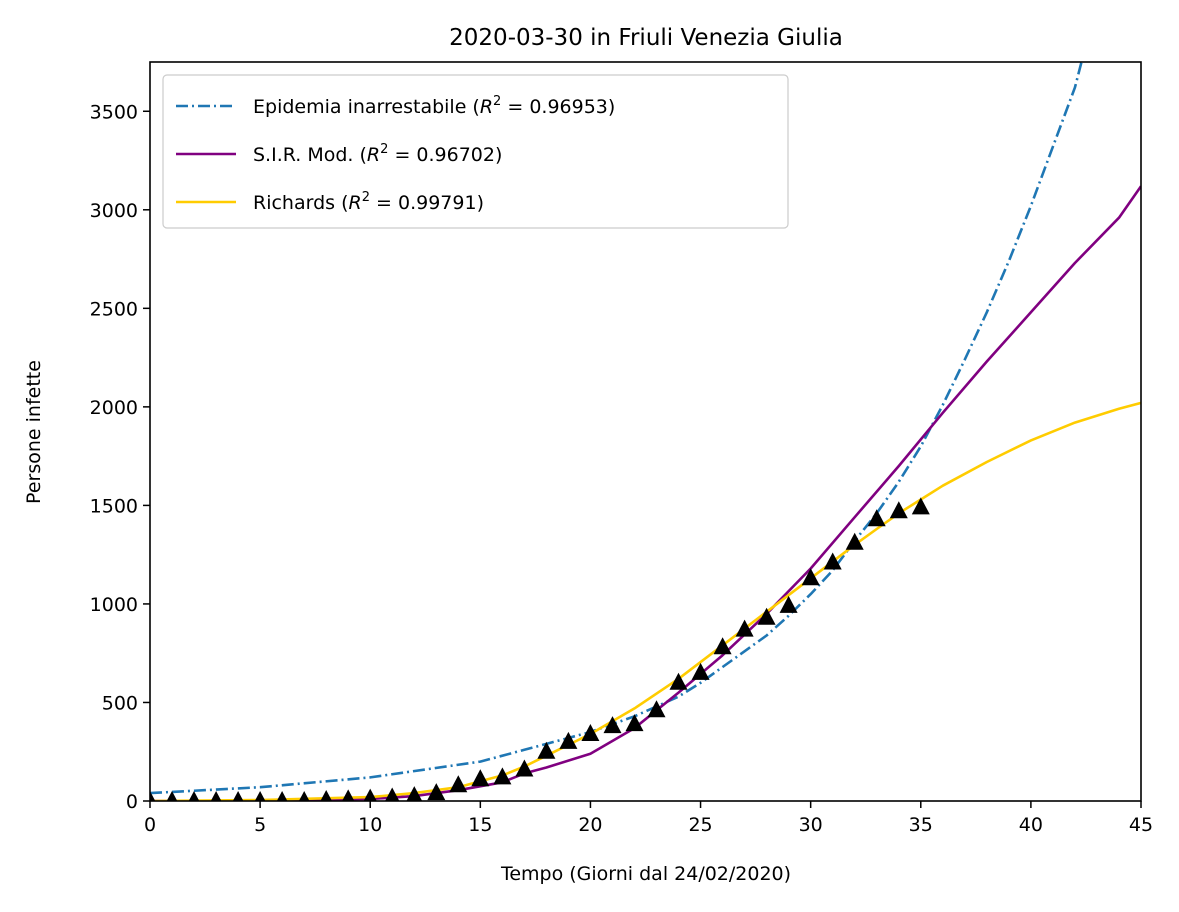 Image resolution: width=1179 pixels, height=912 pixels. I want to click on x-tick-label: 25, so click(700, 825).